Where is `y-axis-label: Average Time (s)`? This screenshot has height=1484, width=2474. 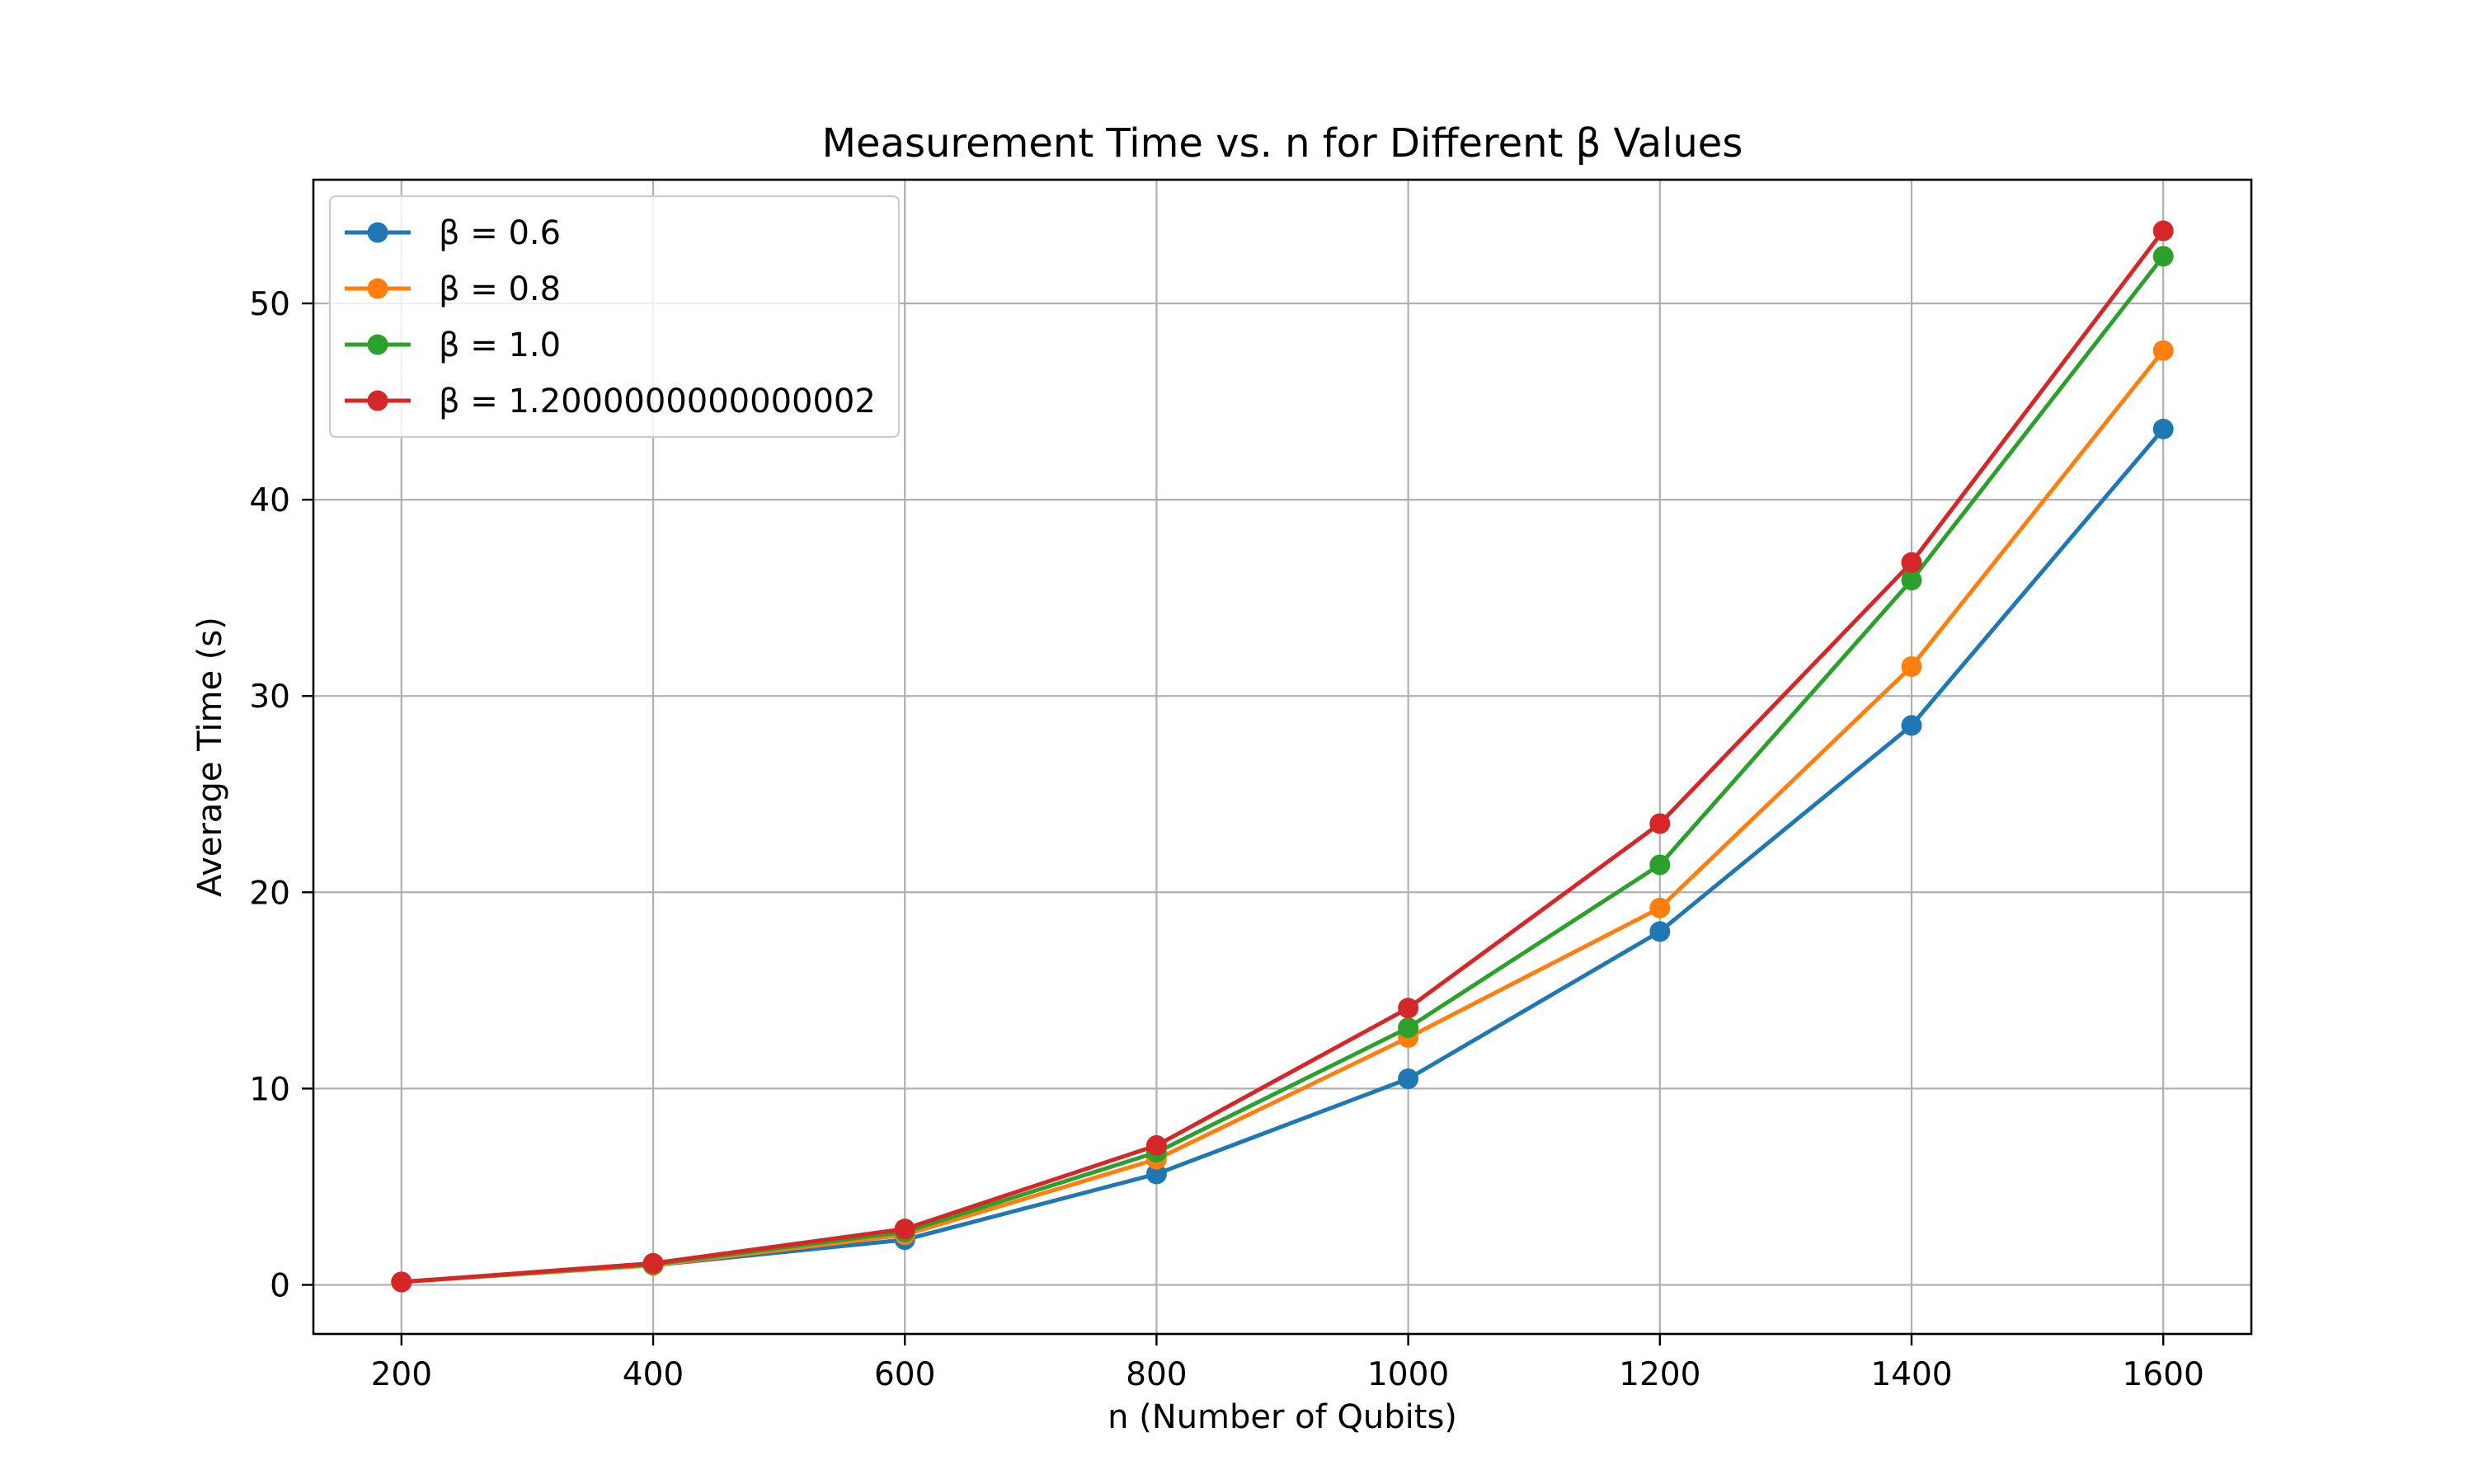
y-axis-label: Average Time (s) is located at coordinates (210, 757).